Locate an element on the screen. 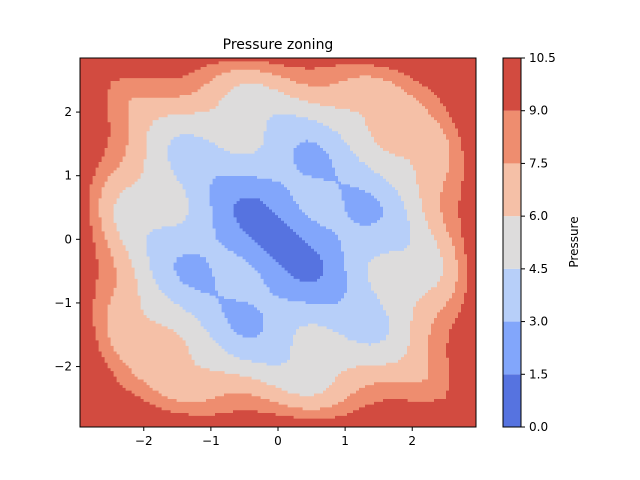  colorbar-tick-label: 7.5 is located at coordinates (538, 163).